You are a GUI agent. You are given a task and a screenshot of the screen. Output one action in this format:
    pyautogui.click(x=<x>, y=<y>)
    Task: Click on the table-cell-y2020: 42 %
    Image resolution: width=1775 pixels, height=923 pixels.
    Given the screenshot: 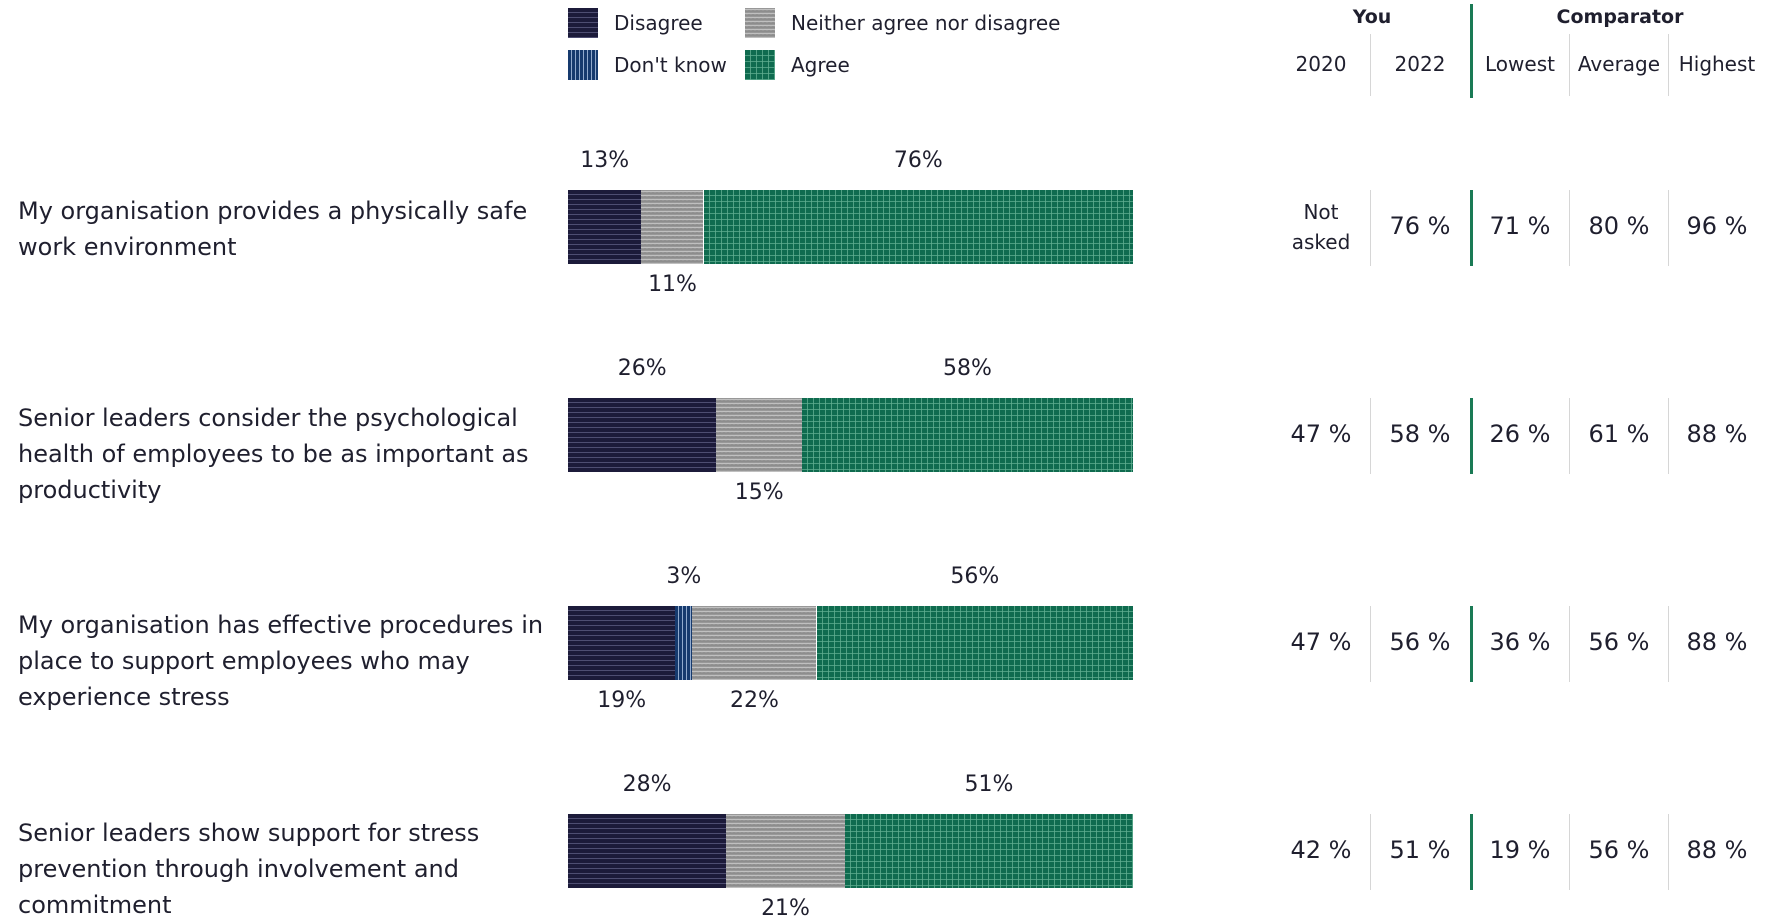 What is the action you would take?
    pyautogui.click(x=1321, y=850)
    